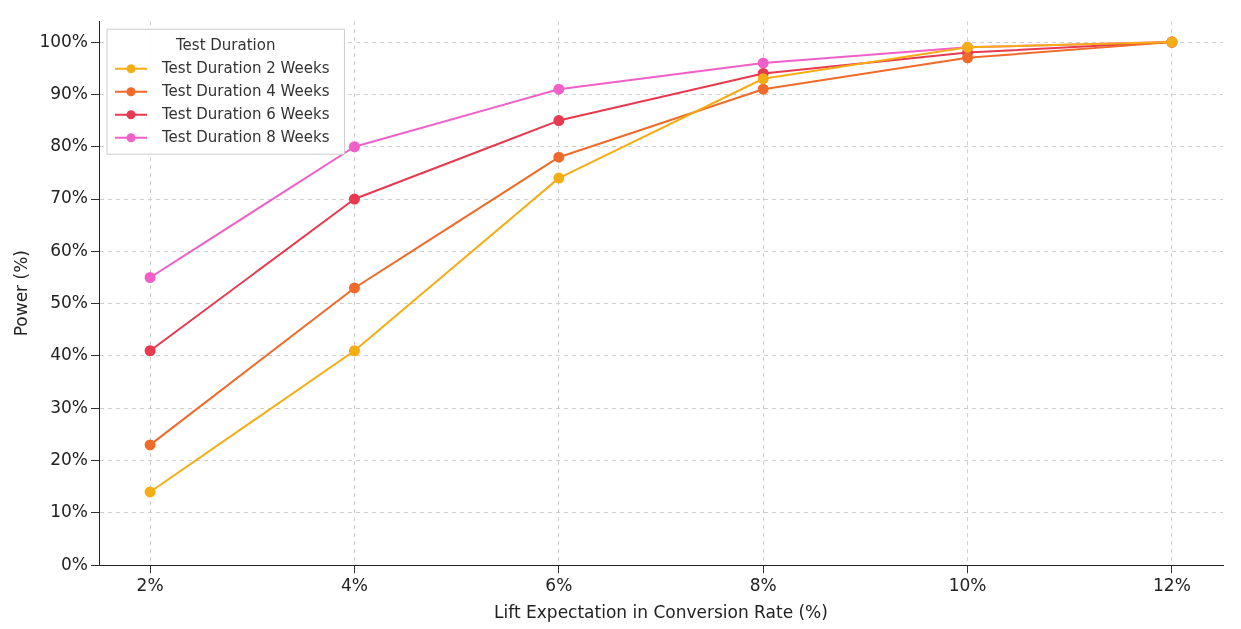 This screenshot has width=1241, height=629. What do you see at coordinates (967, 584) in the screenshot?
I see `x-tick-label: 10%` at bounding box center [967, 584].